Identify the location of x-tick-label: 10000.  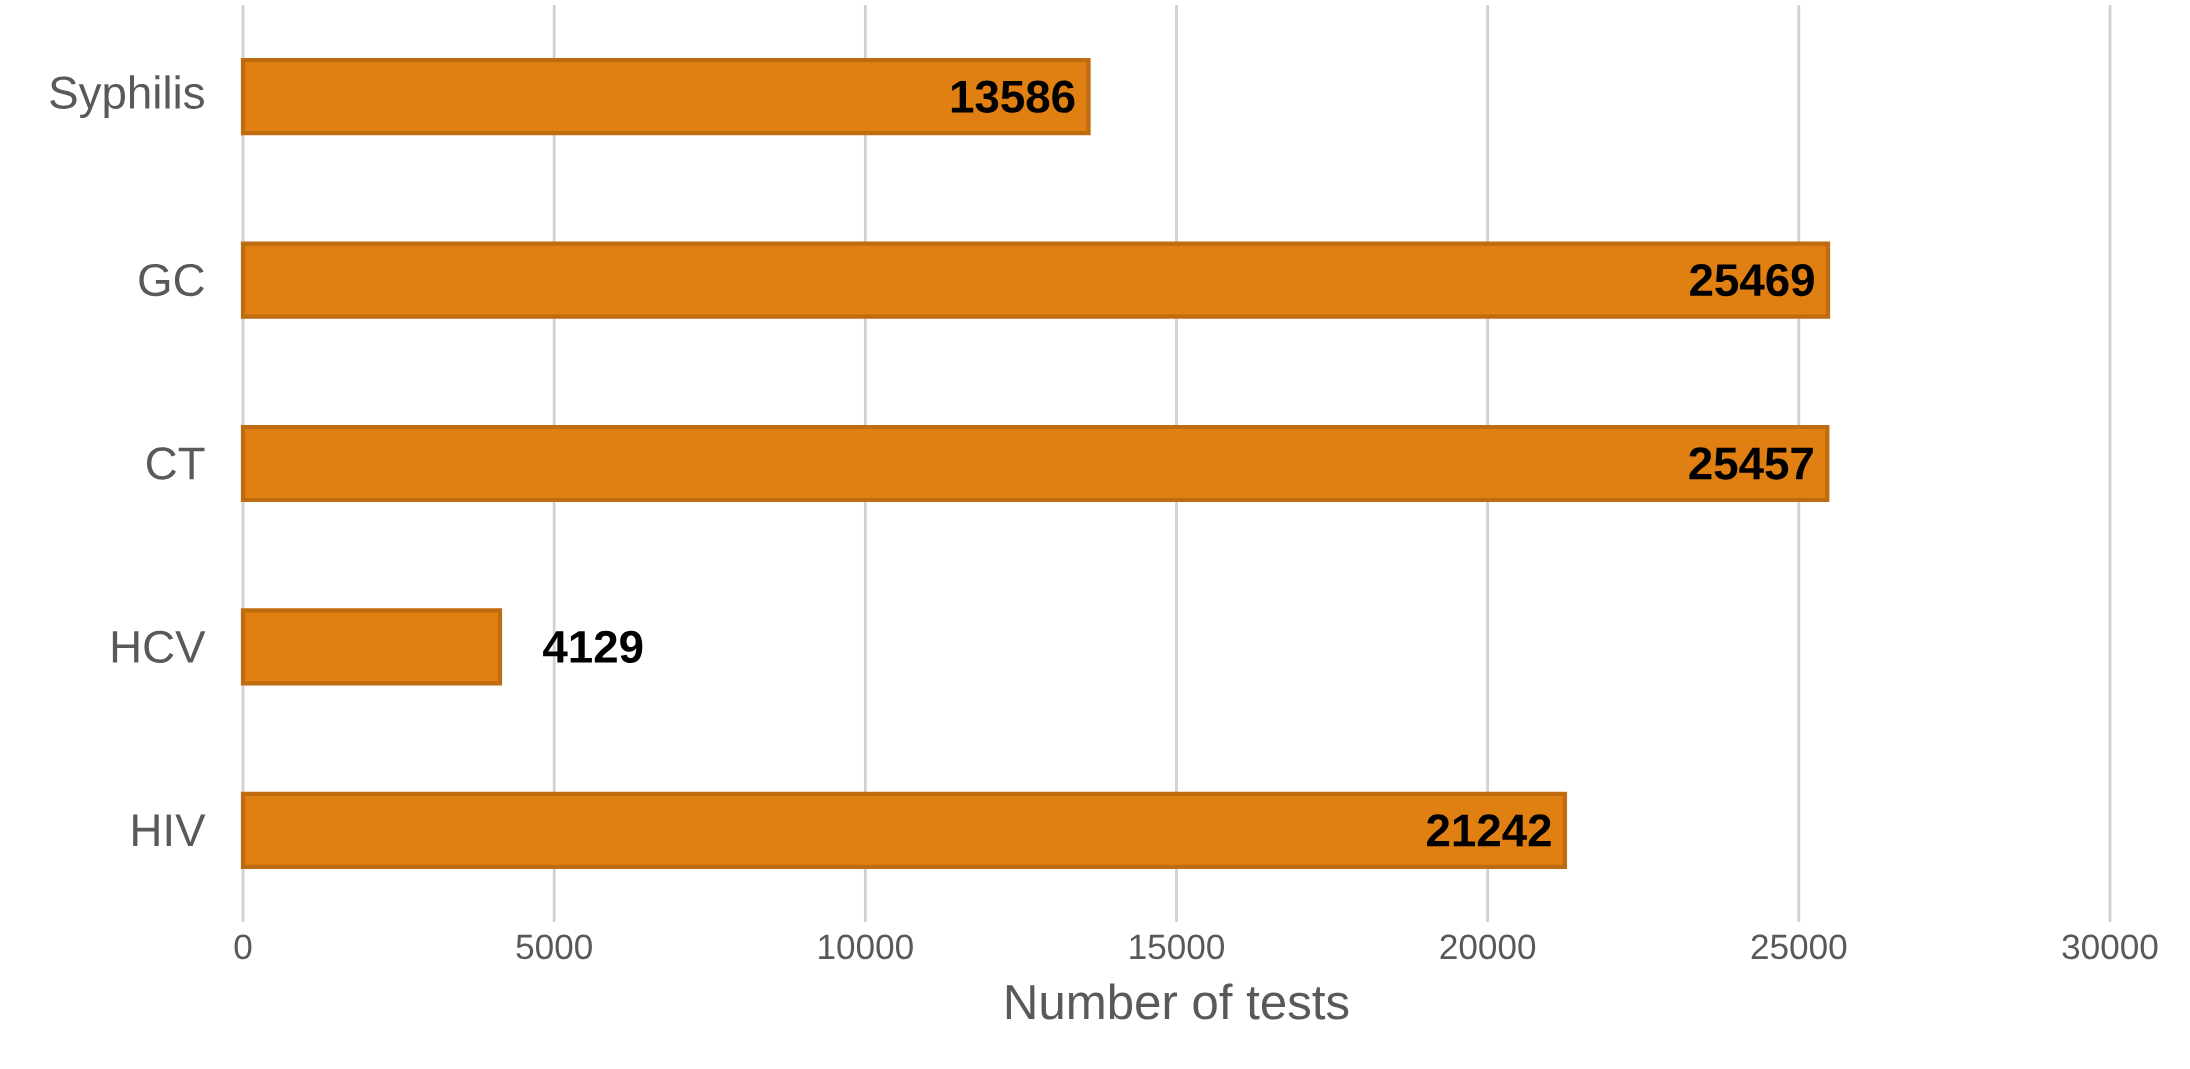
(866, 947).